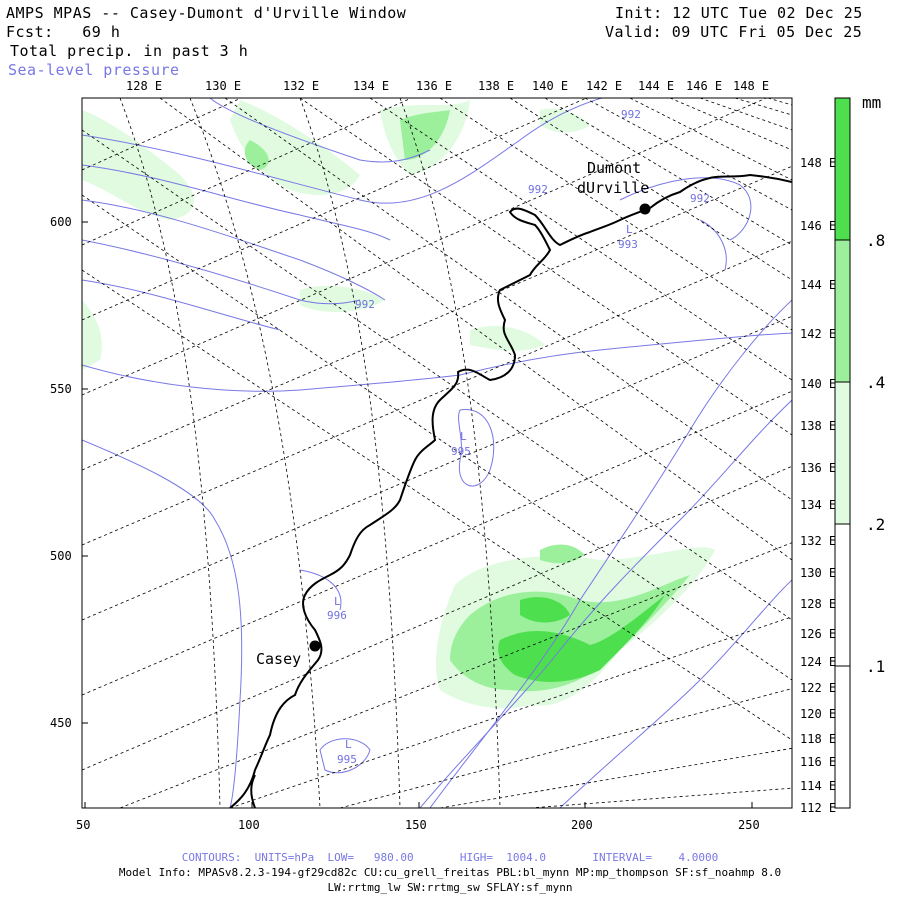 This screenshot has height=900, width=900. Describe the element at coordinates (645, 209) in the screenshot. I see `dumont-durville-marker` at that location.